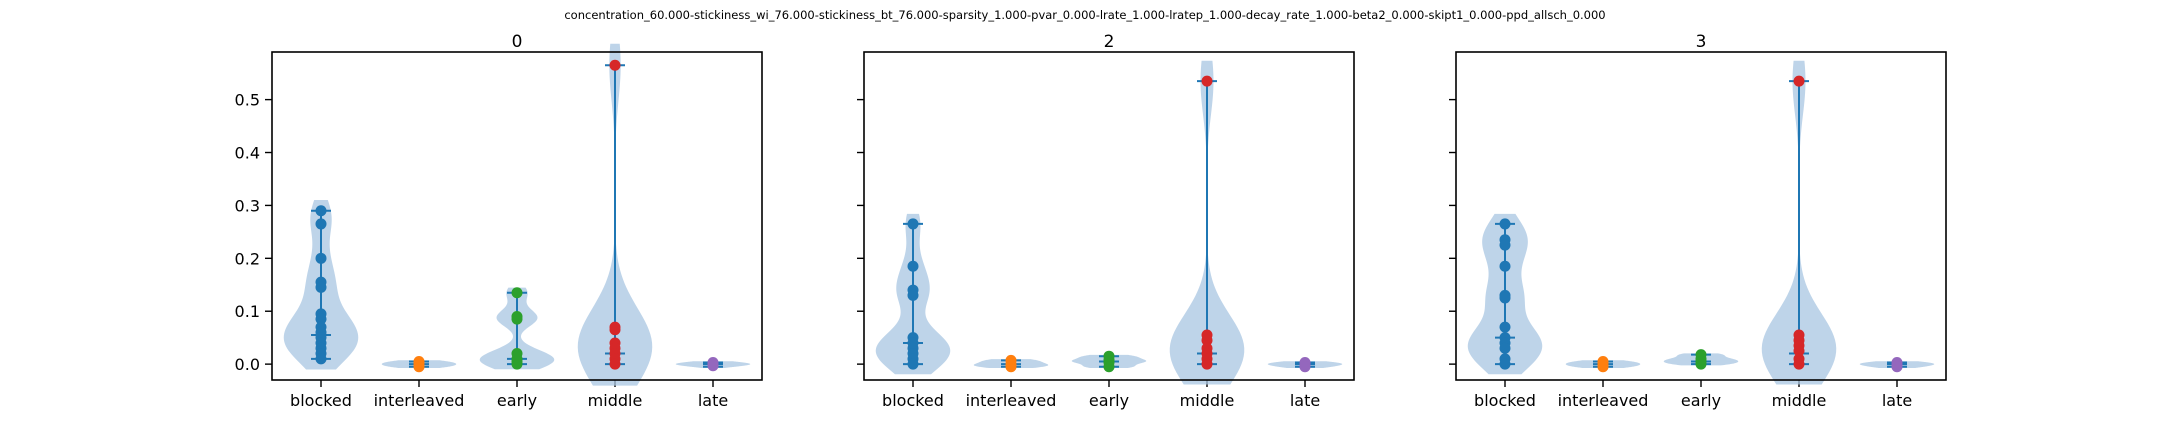 This screenshot has width=2160, height=432. I want to click on y-tick-label: 0.3, so click(247, 205).